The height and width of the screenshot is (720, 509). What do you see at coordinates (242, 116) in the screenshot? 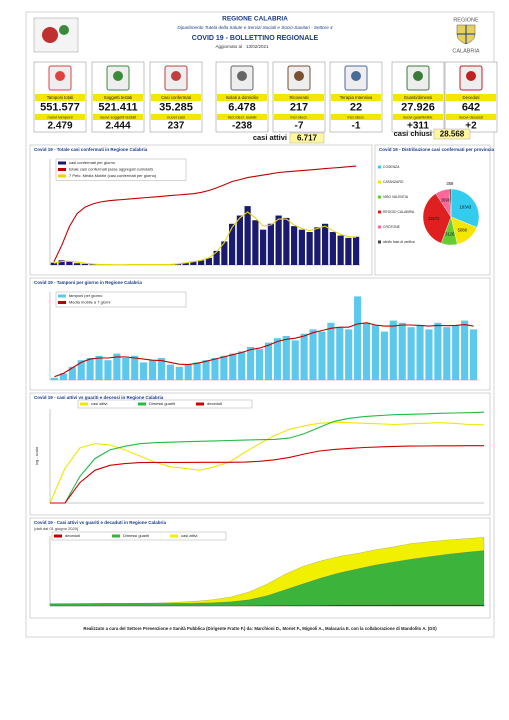
I see `kpi-sub-label: Incr./decr. isolati` at bounding box center [242, 116].